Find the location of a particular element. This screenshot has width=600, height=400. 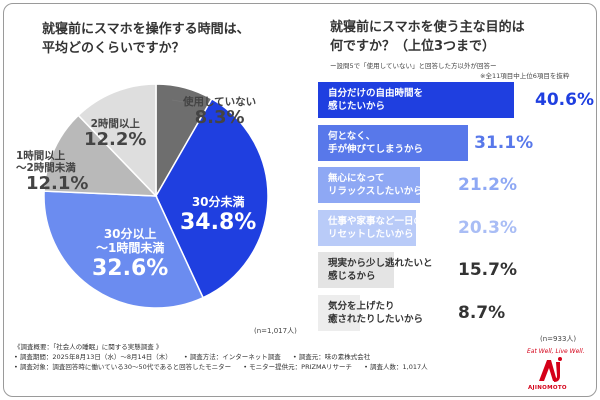

pie-cat-2hplus: 2時間以上 is located at coordinates (115, 124).